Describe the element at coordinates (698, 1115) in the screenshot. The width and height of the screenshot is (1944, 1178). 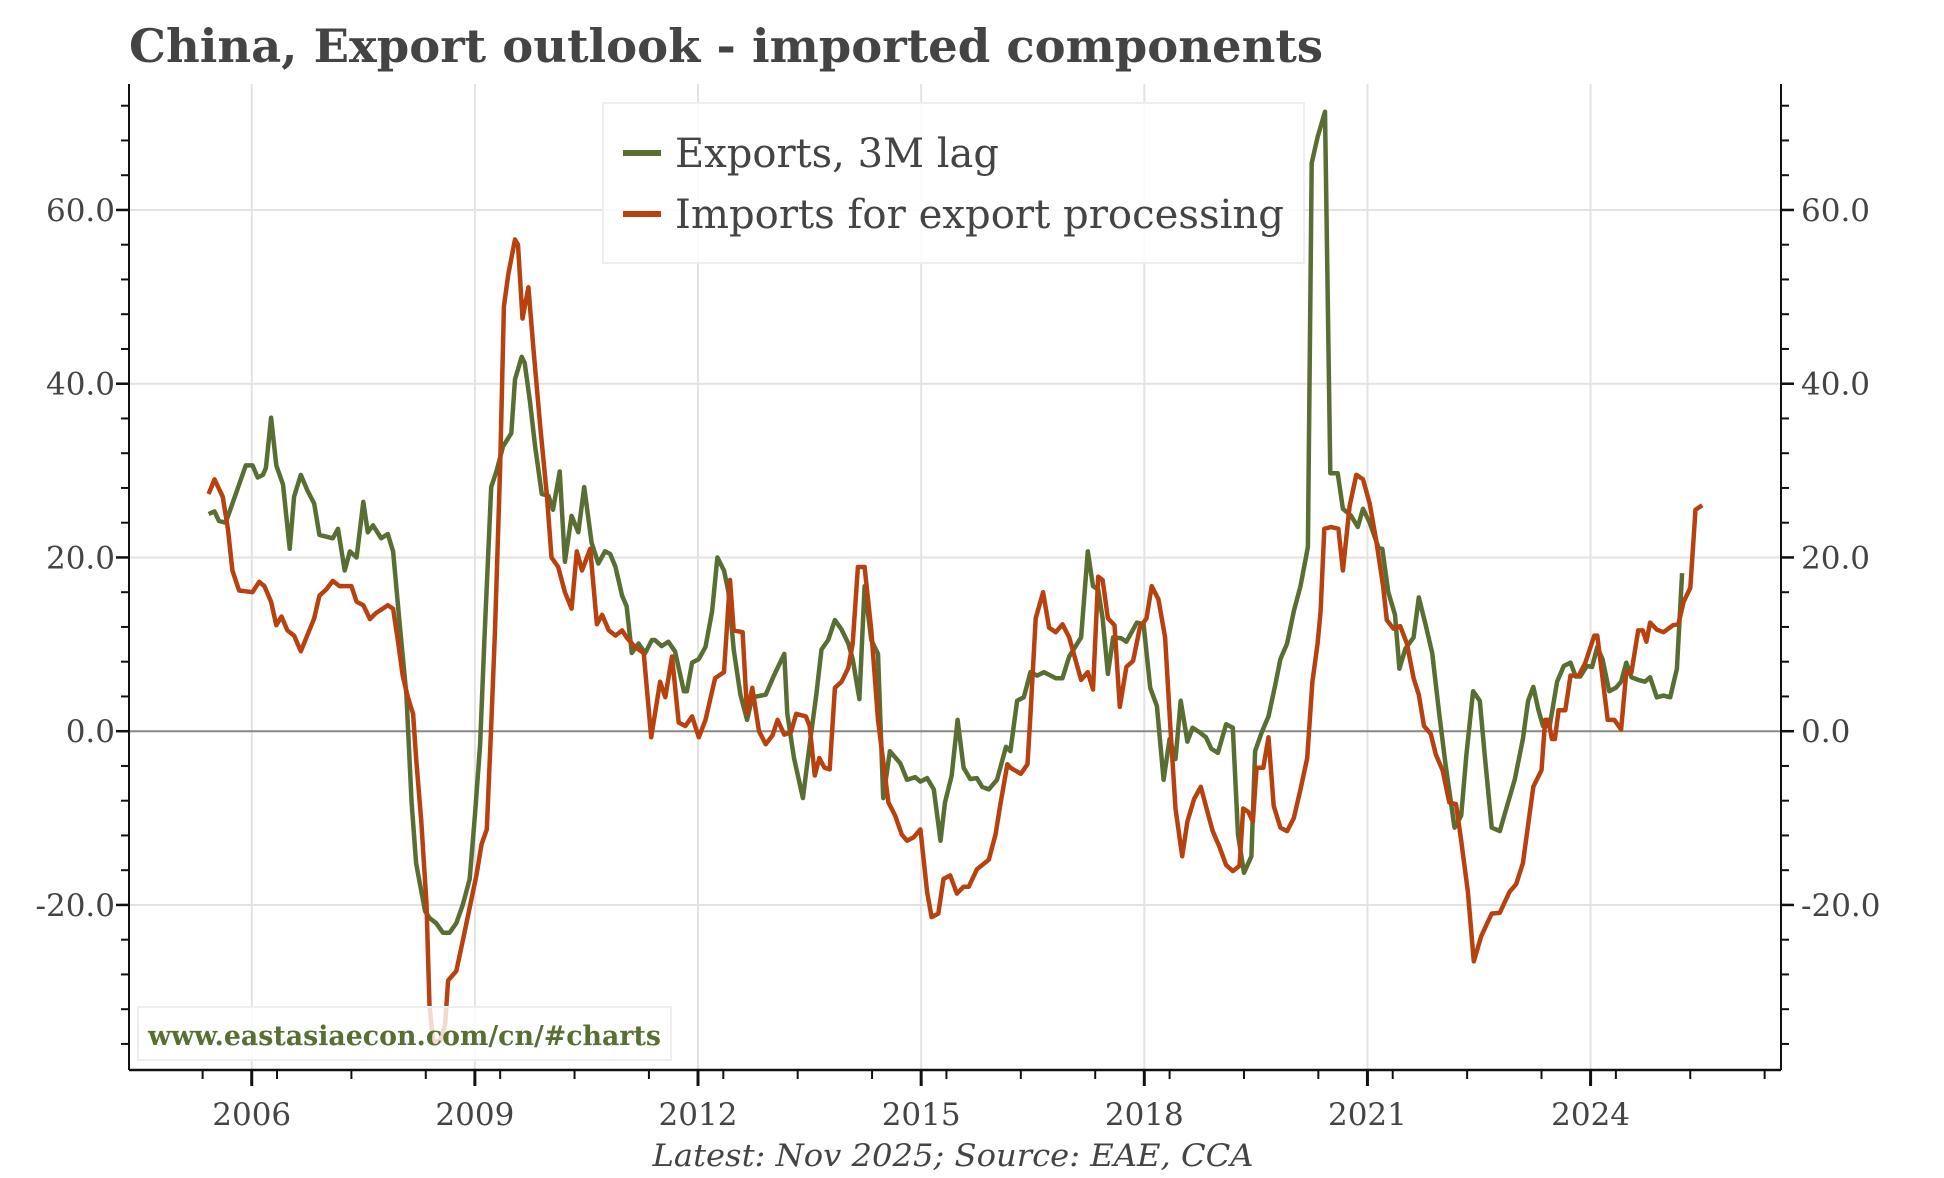
I see `x-tick-label: 2012` at that location.